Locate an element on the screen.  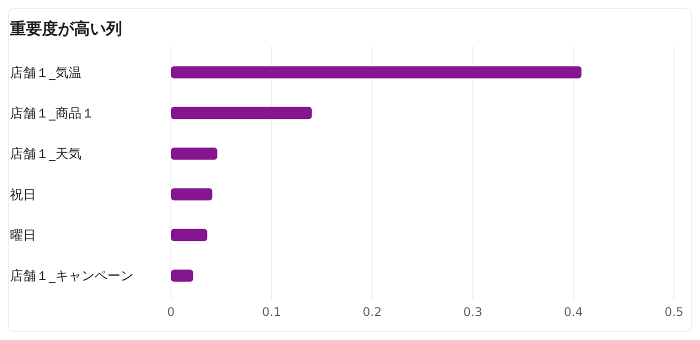
chart-title: 重要度が高い列 is located at coordinates (65, 28).